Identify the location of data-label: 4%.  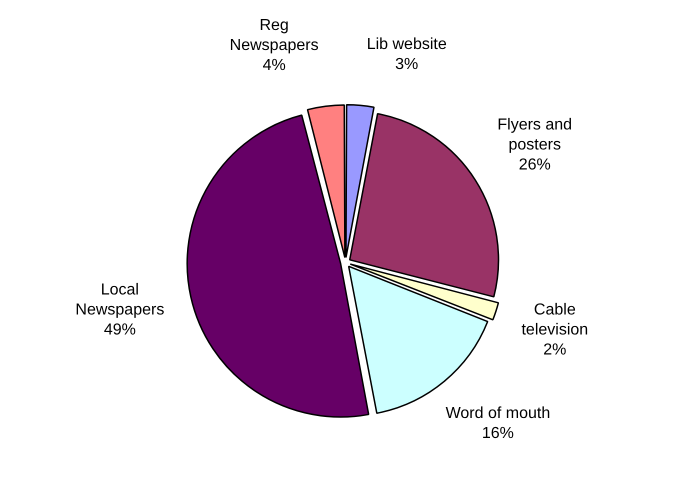
(274, 65).